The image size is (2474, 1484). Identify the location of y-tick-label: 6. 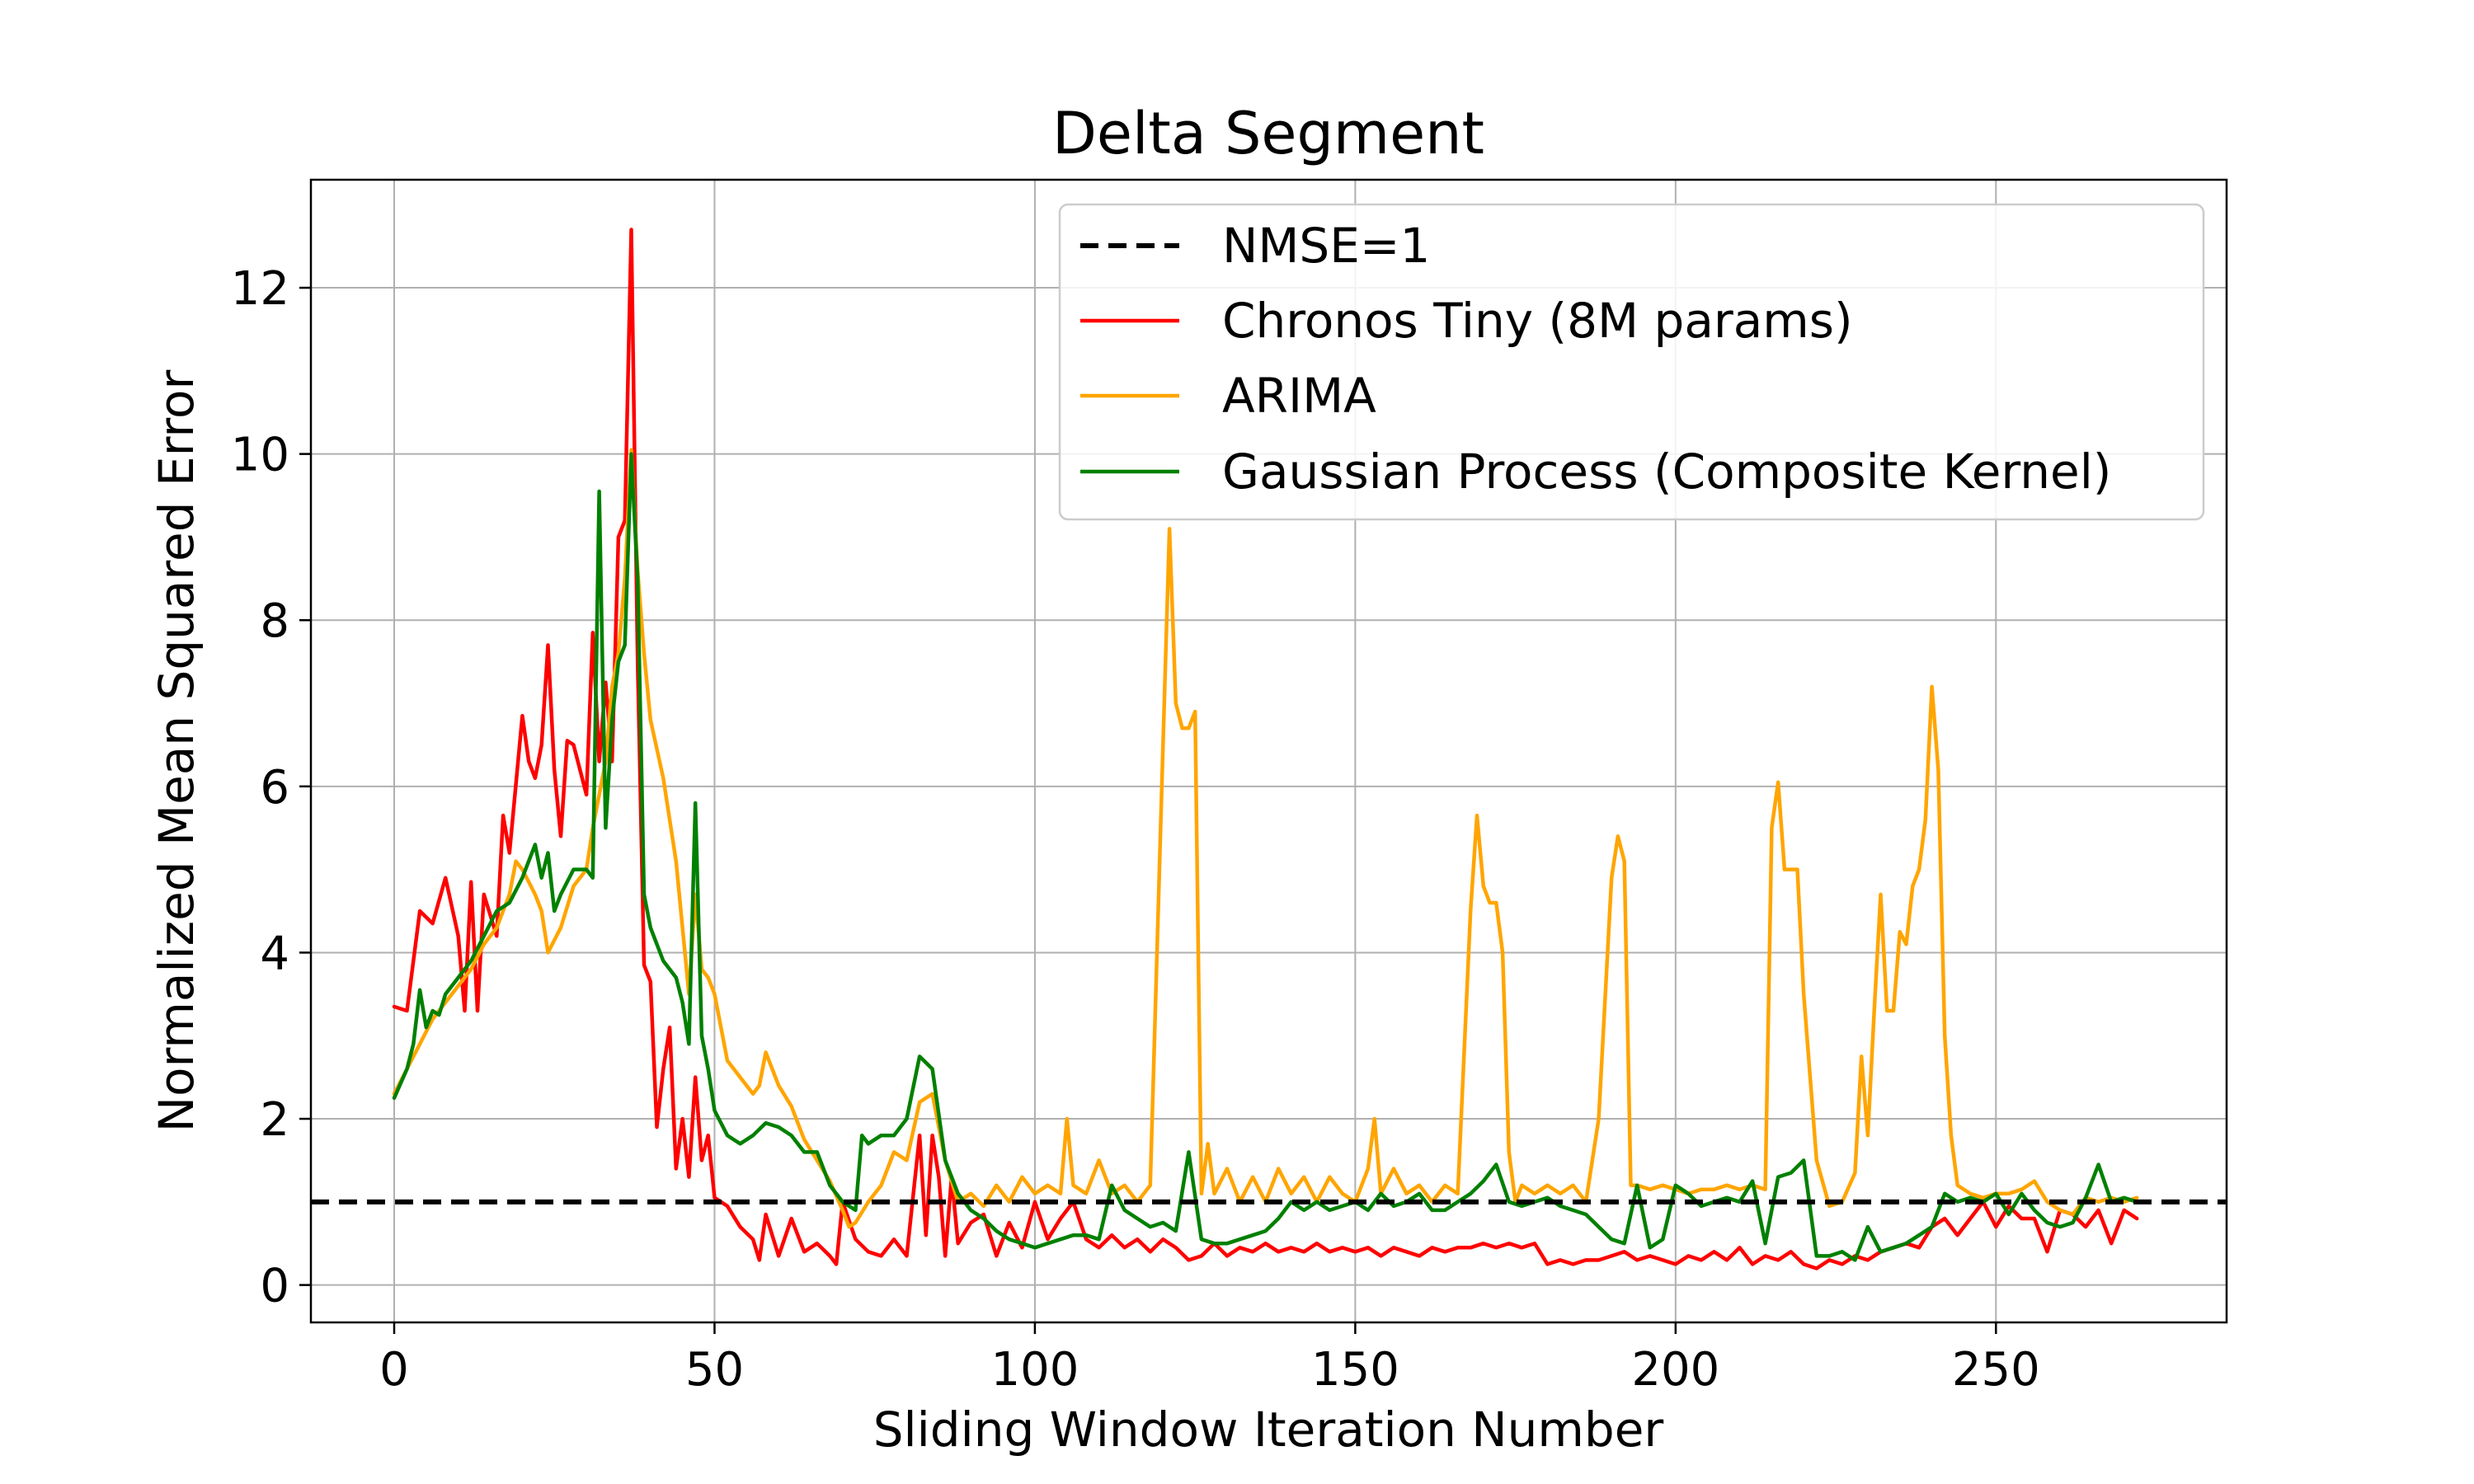
(274, 788).